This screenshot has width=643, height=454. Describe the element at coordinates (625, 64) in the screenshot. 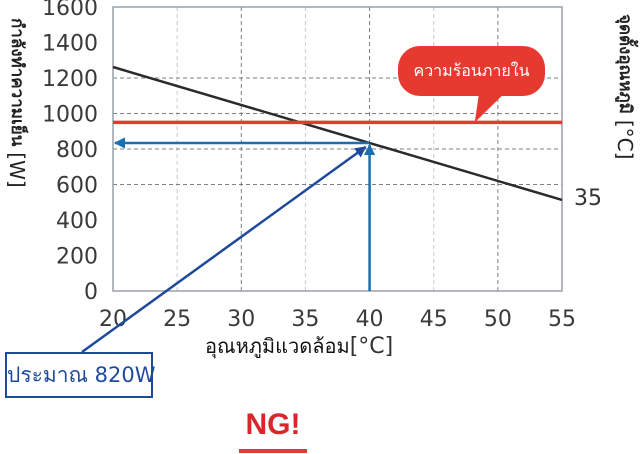

I see `y2-axis-title: จุดตั้งอุณหภูมิ` at that location.